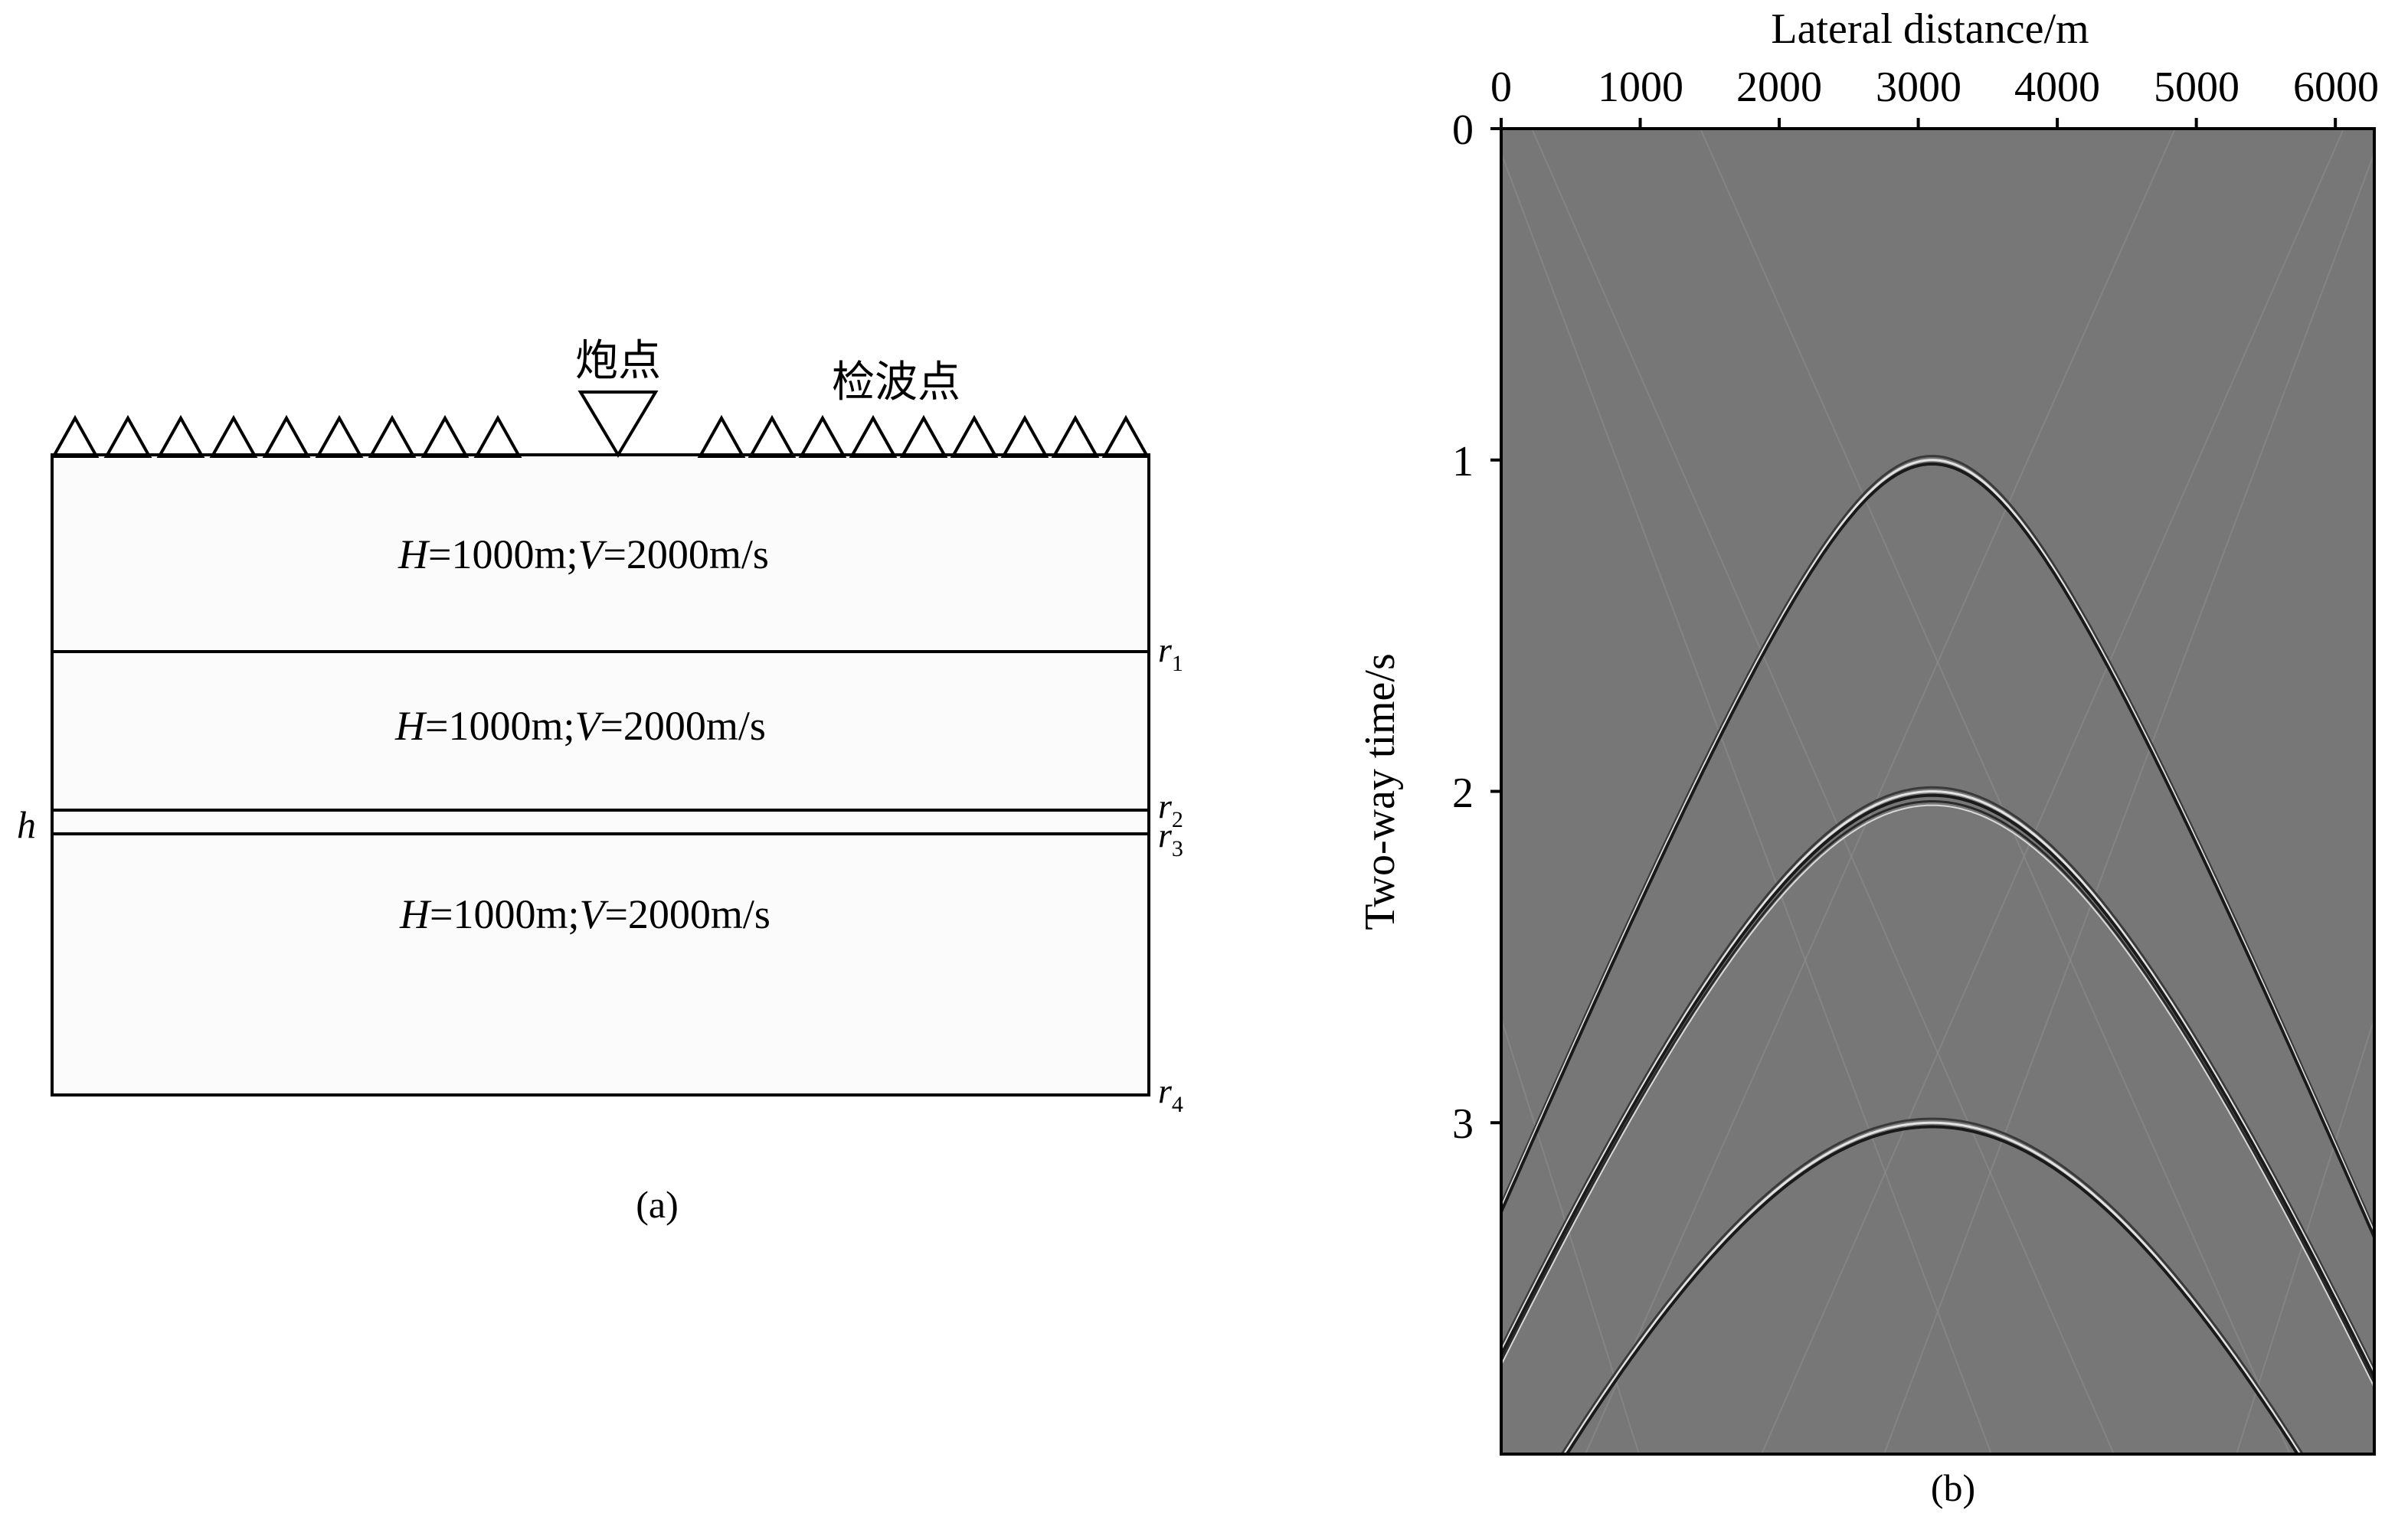 The width and height of the screenshot is (2408, 1523). I want to click on x-tick-label-1000: 1000, so click(1641, 88).